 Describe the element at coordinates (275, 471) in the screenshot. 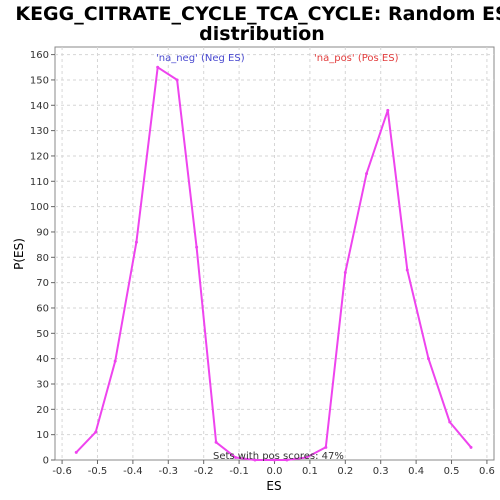

I see `x-tick-label: 0.0` at that location.